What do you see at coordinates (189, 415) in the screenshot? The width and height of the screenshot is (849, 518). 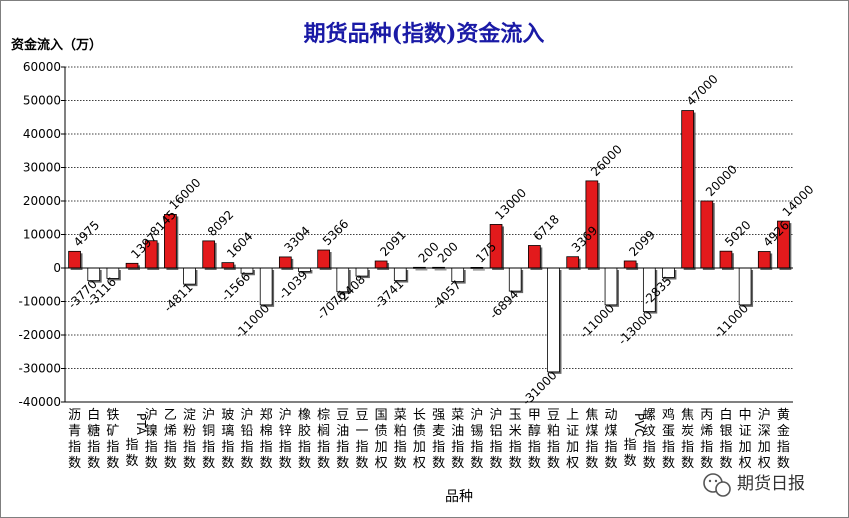 I see `category-char: 淀` at bounding box center [189, 415].